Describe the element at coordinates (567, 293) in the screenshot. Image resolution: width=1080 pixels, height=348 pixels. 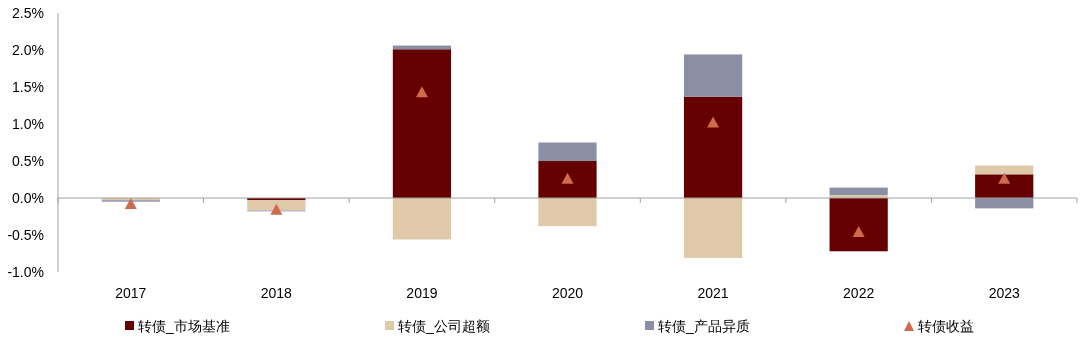
I see `x-tick-label: 2020` at that location.